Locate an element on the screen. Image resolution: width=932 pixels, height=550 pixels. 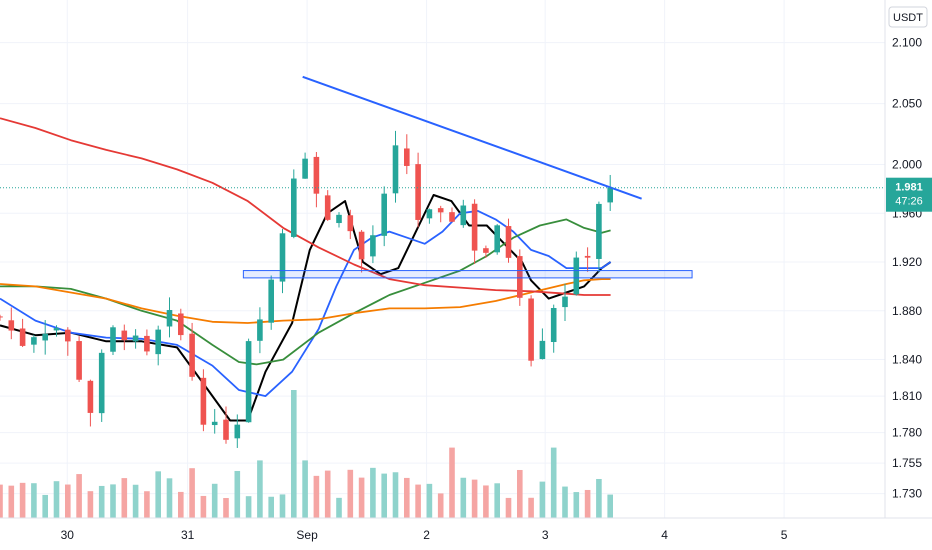
support-zone is located at coordinates (467, 274).